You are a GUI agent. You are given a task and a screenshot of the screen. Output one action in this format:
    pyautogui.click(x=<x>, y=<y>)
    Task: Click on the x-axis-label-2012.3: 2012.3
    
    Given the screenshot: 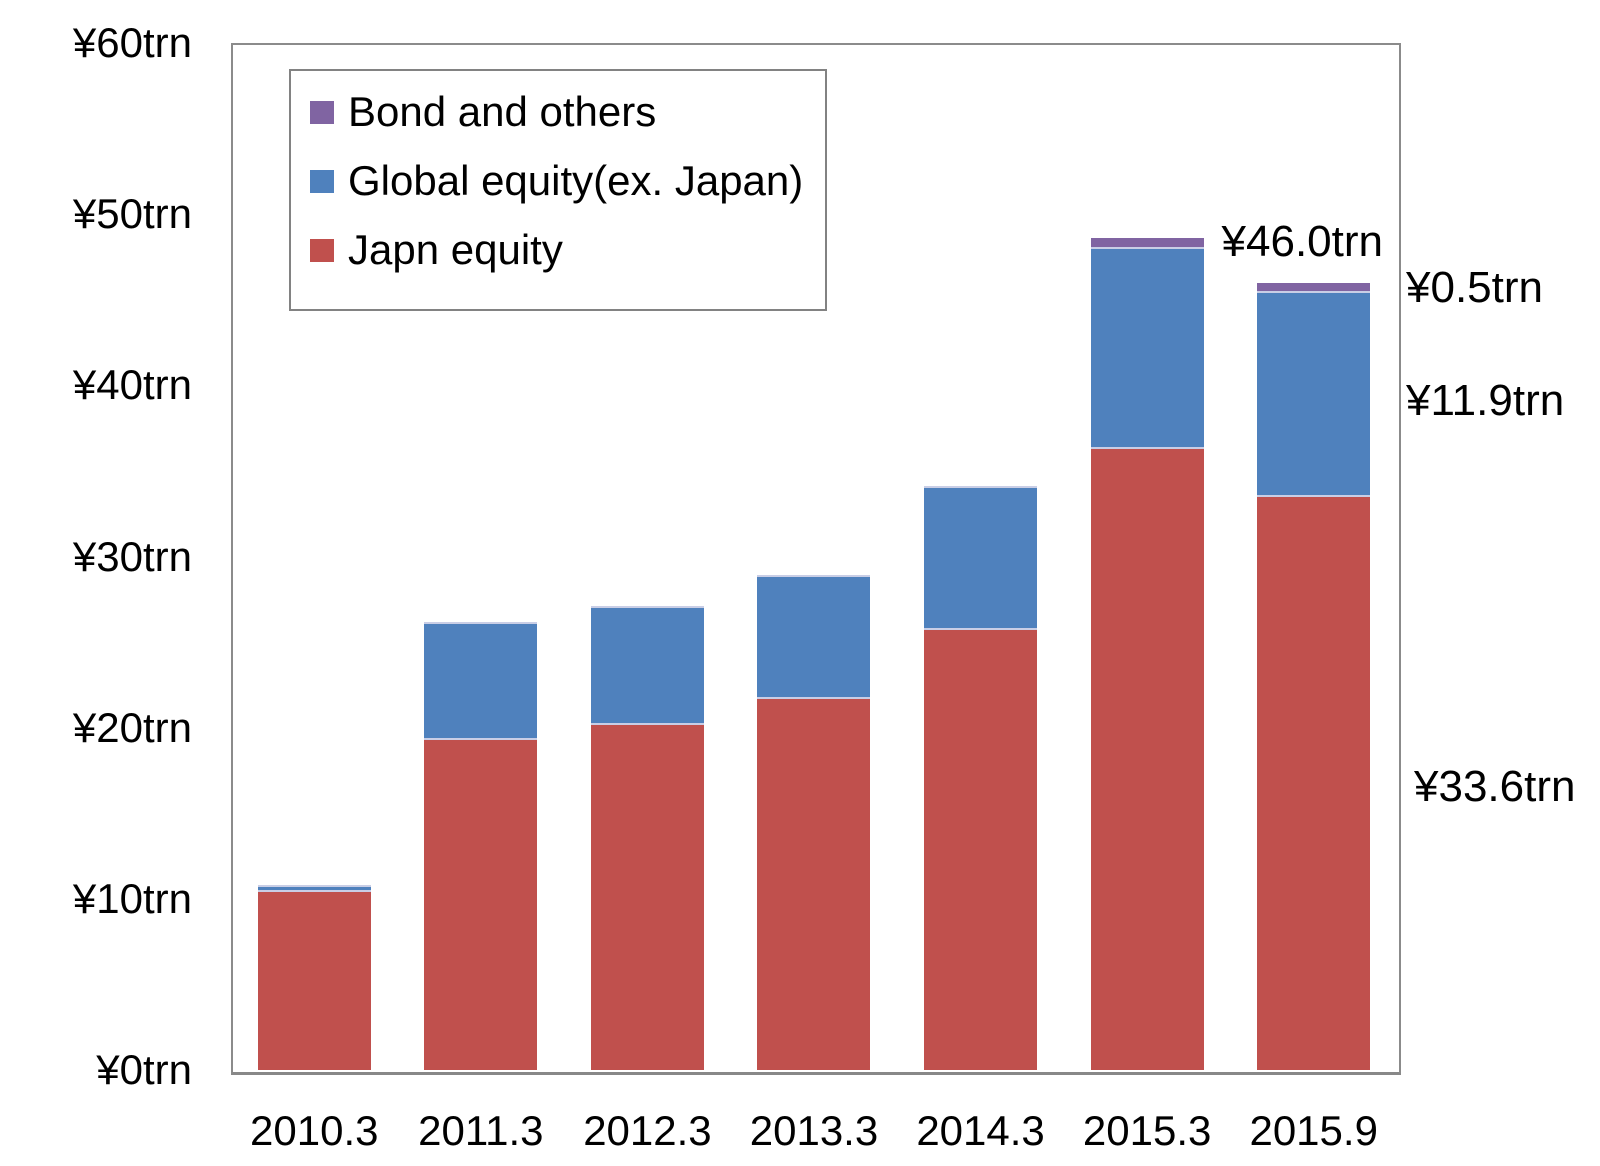 What is the action you would take?
    pyautogui.click(x=647, y=1130)
    